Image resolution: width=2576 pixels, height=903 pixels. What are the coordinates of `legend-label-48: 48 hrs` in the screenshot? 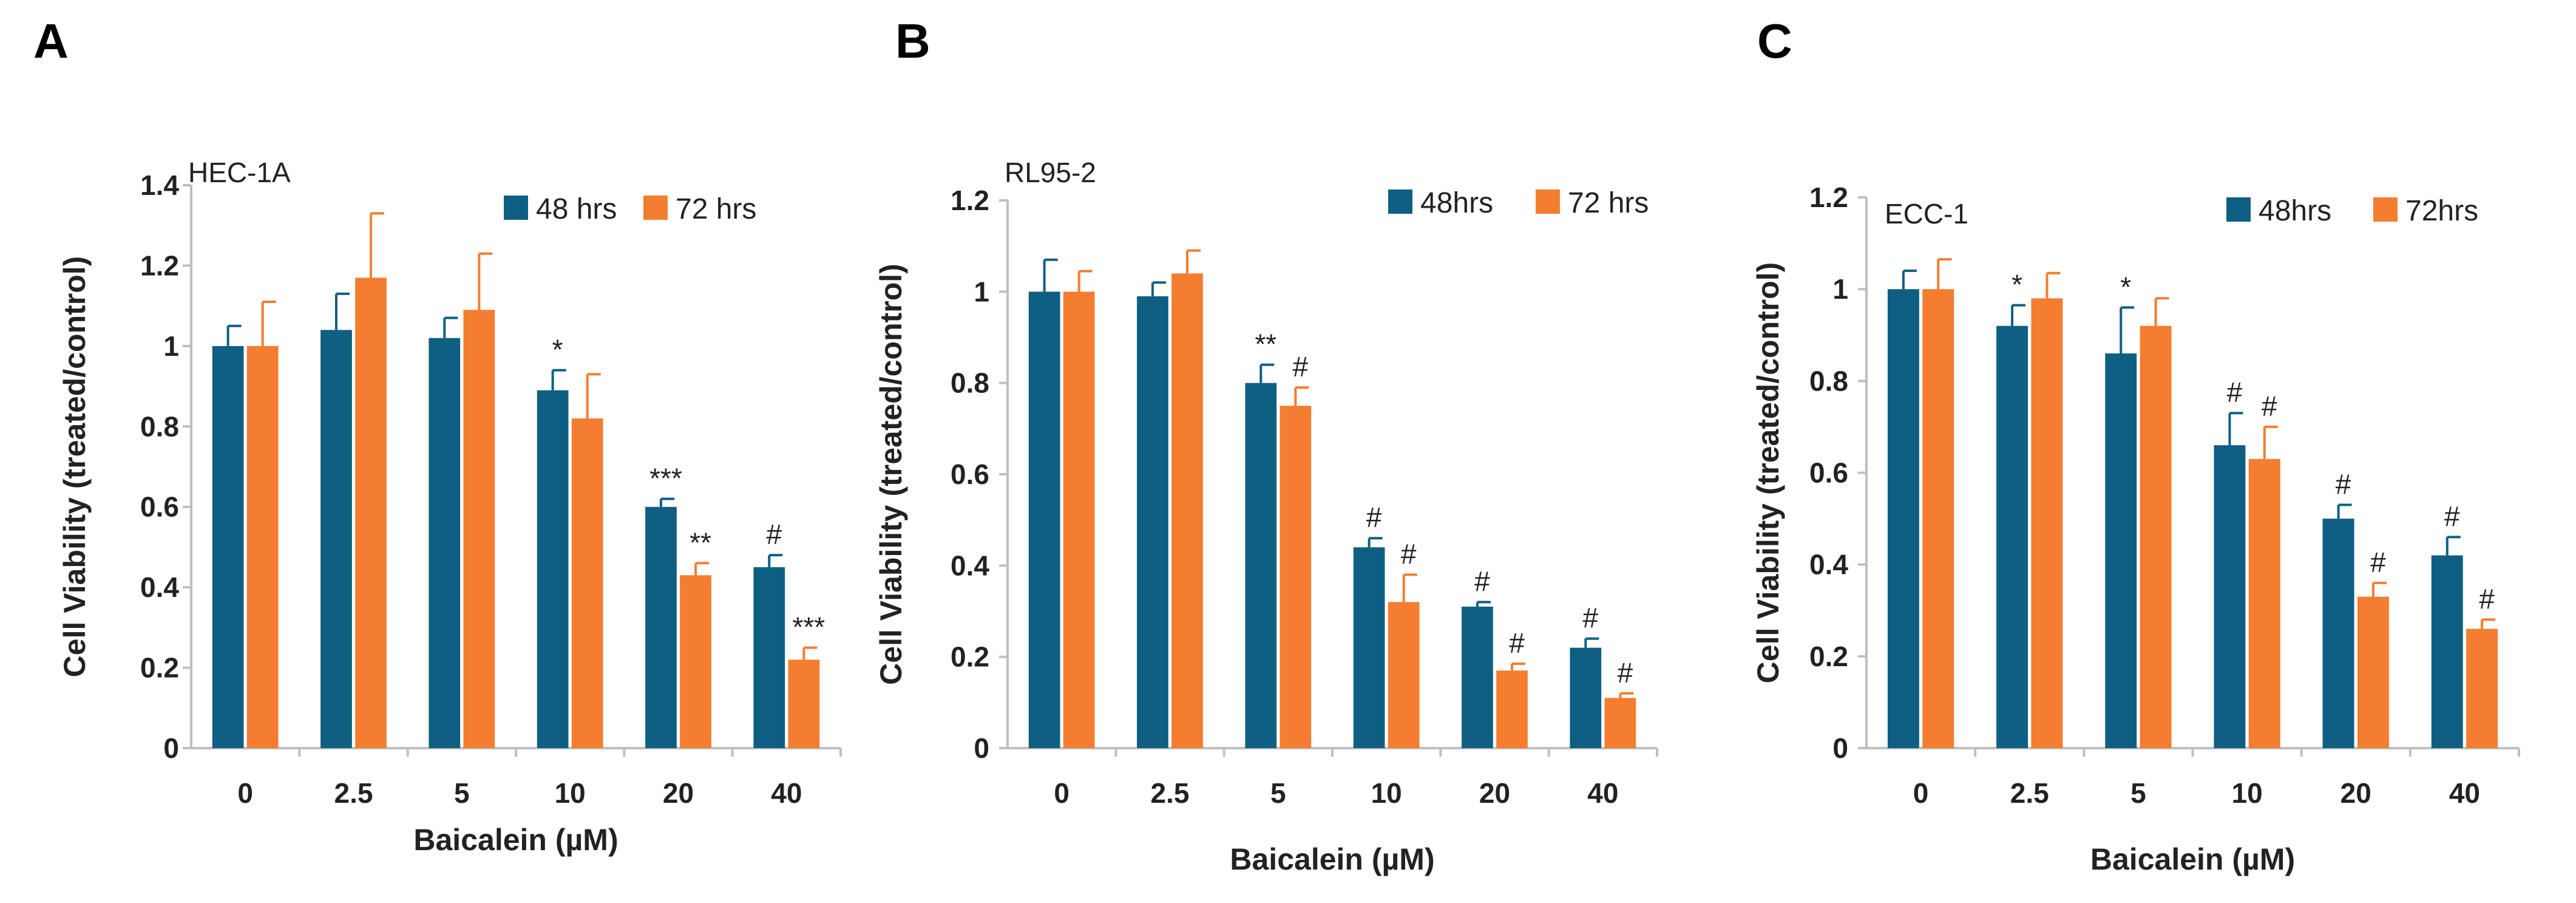 It's located at (576, 209).